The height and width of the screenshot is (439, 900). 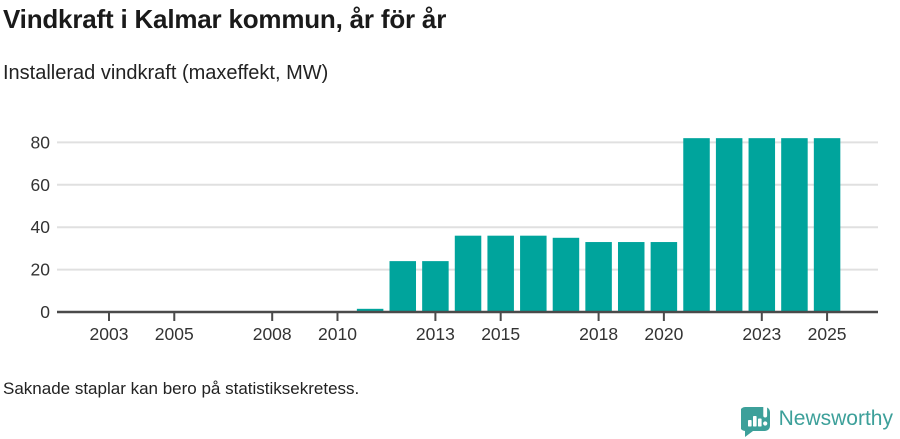 What do you see at coordinates (45, 312) in the screenshot?
I see `y-tick-label-0: 0` at bounding box center [45, 312].